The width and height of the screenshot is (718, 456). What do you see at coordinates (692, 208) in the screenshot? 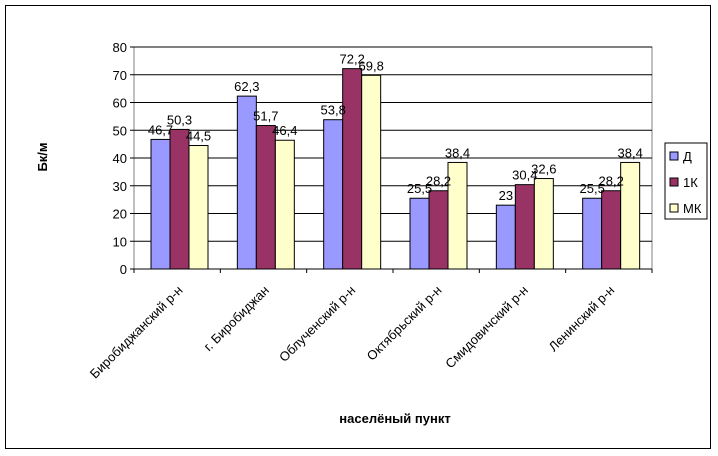
I see `legend-label: МК` at bounding box center [692, 208].